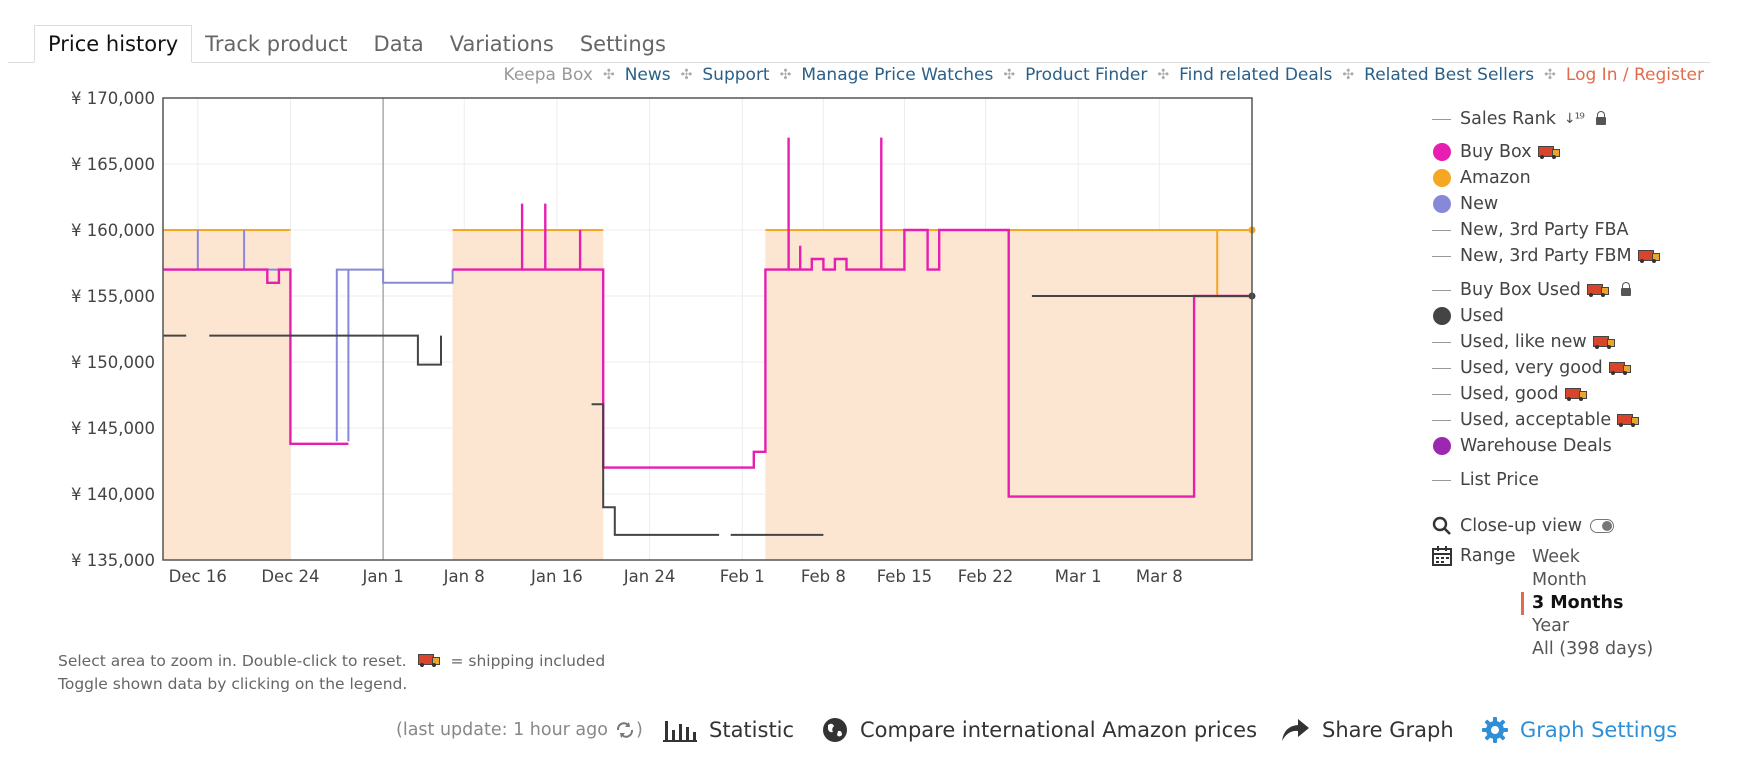 This screenshot has height=766, width=1746. What do you see at coordinates (1367, 730) in the screenshot?
I see `share-graph-button: Share Graph` at bounding box center [1367, 730].